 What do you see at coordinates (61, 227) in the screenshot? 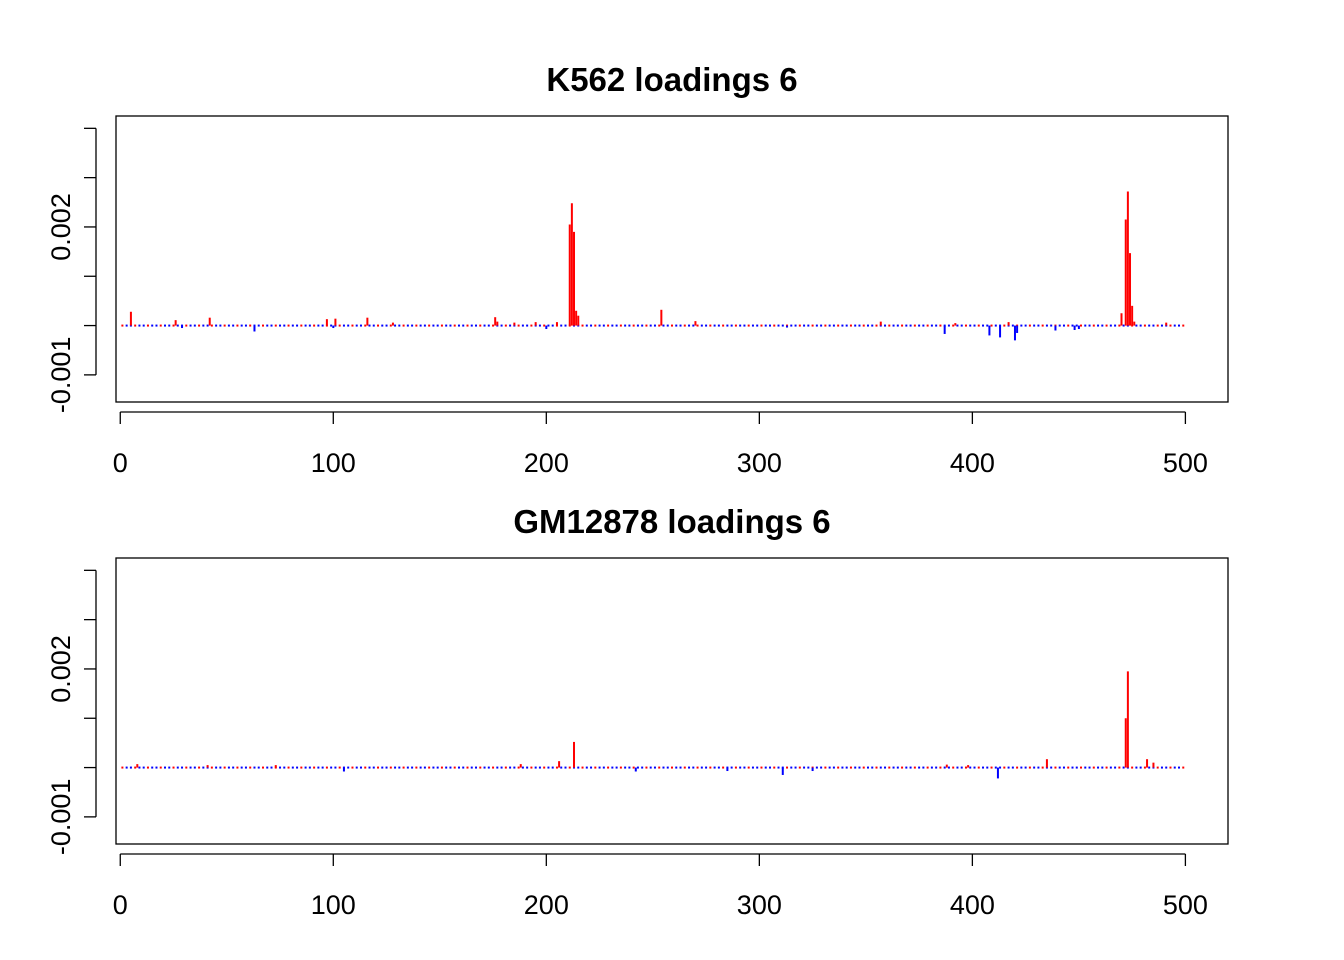
I see `k562-y-tick-label: 0.002` at bounding box center [61, 227].